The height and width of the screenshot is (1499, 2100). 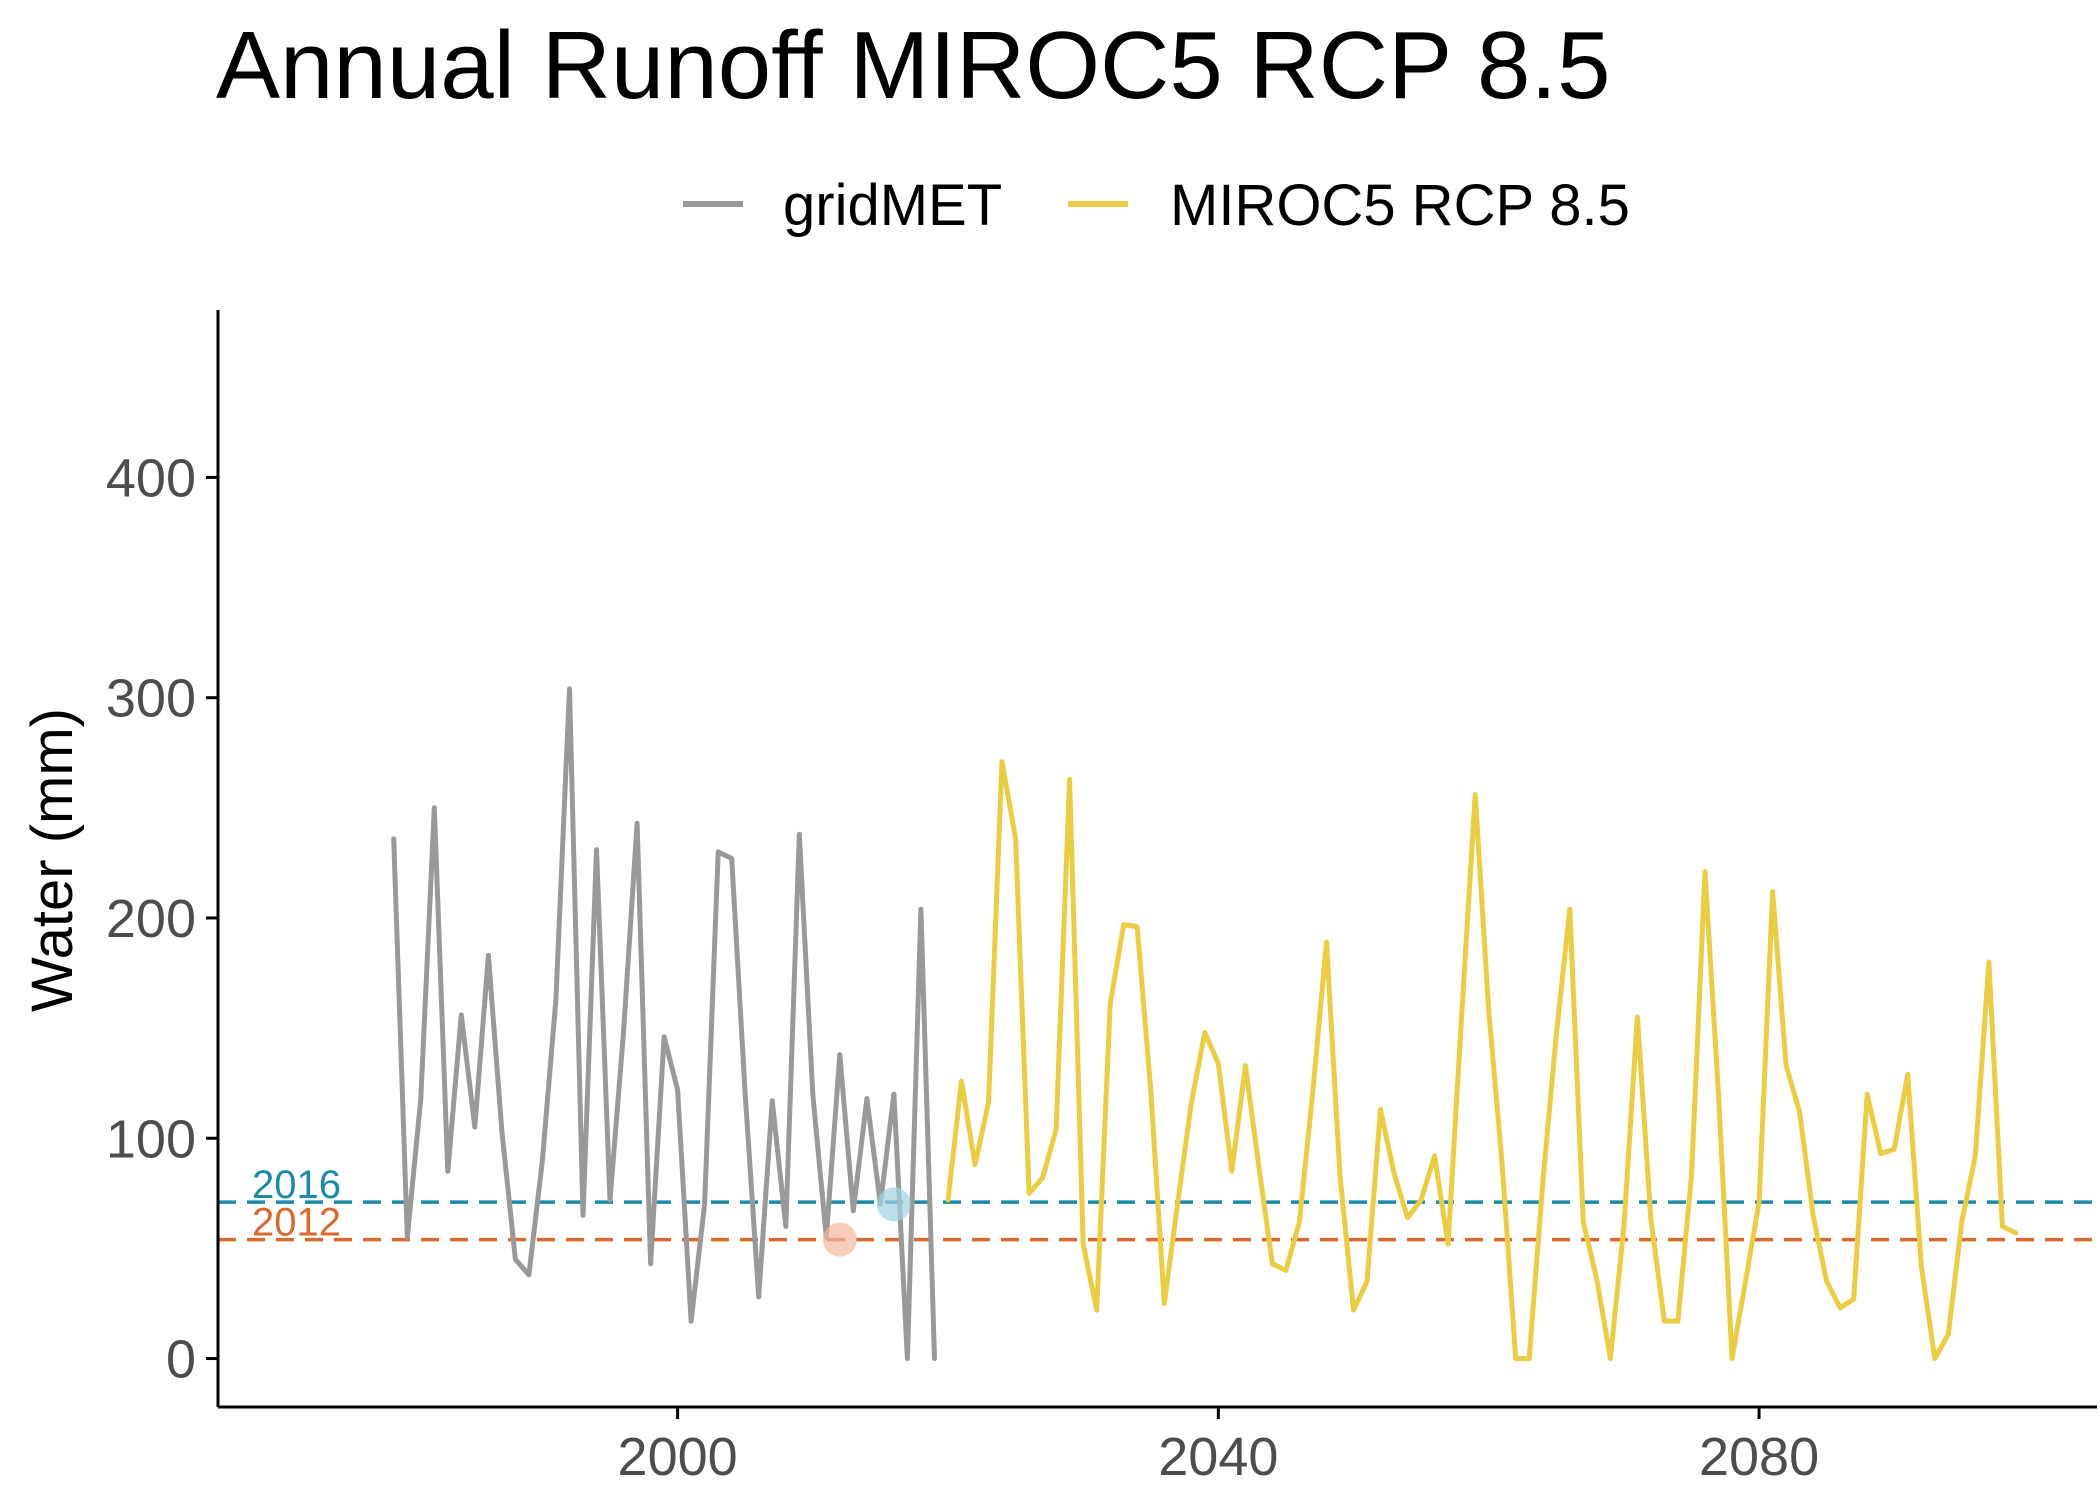 What do you see at coordinates (678, 1457) in the screenshot?
I see `x-tick-label-2000: 2000` at bounding box center [678, 1457].